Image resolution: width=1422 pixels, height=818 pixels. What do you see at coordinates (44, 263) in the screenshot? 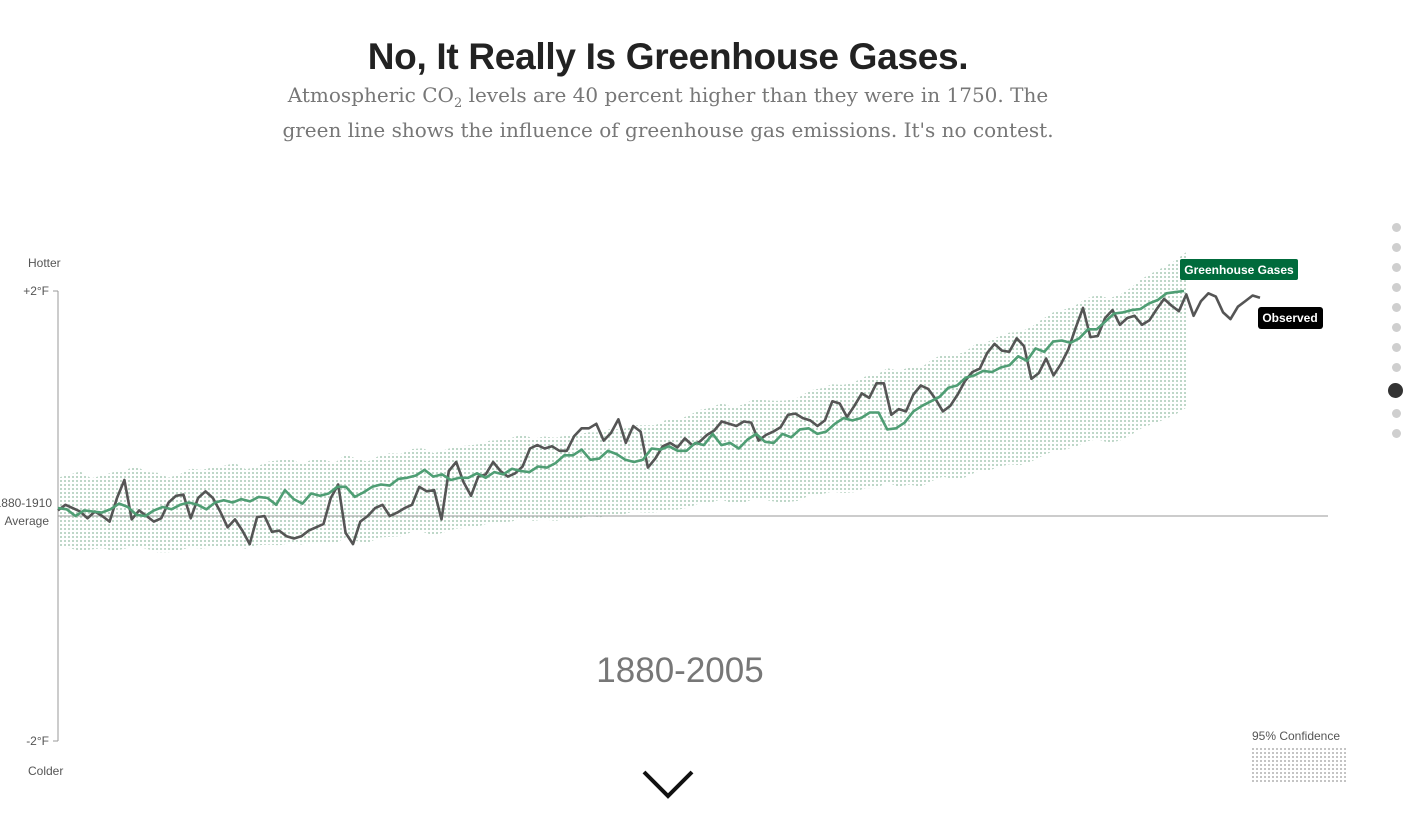
I see `hotter-label: Hotter` at bounding box center [44, 263].